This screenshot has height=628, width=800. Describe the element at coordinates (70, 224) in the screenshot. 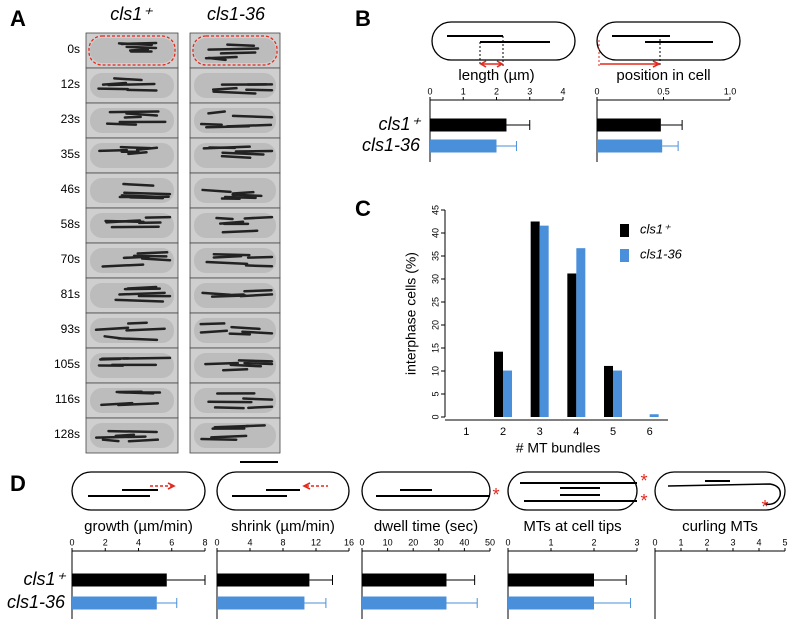

I see `time-label: 58s` at that location.